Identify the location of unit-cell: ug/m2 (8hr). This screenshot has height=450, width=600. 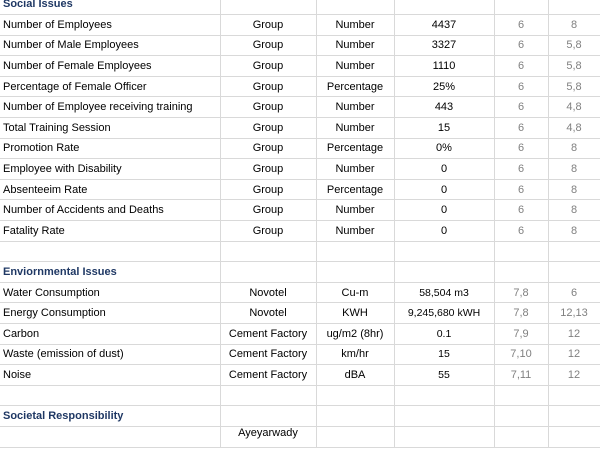
(355, 334).